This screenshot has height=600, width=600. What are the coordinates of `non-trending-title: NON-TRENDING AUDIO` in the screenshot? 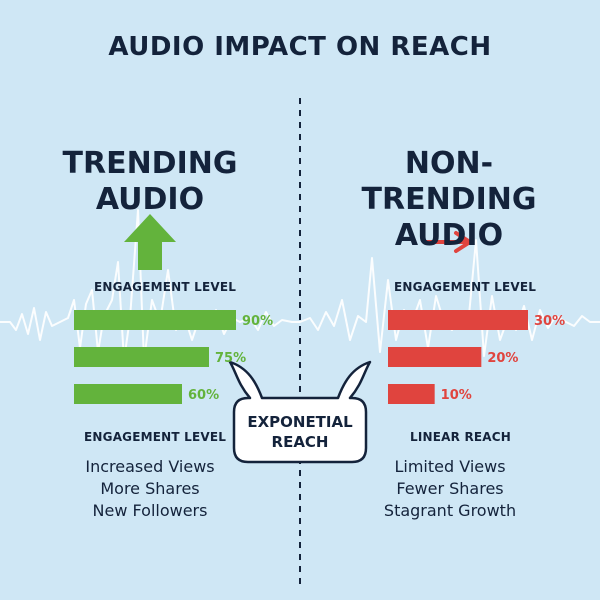 It's located at (449, 200).